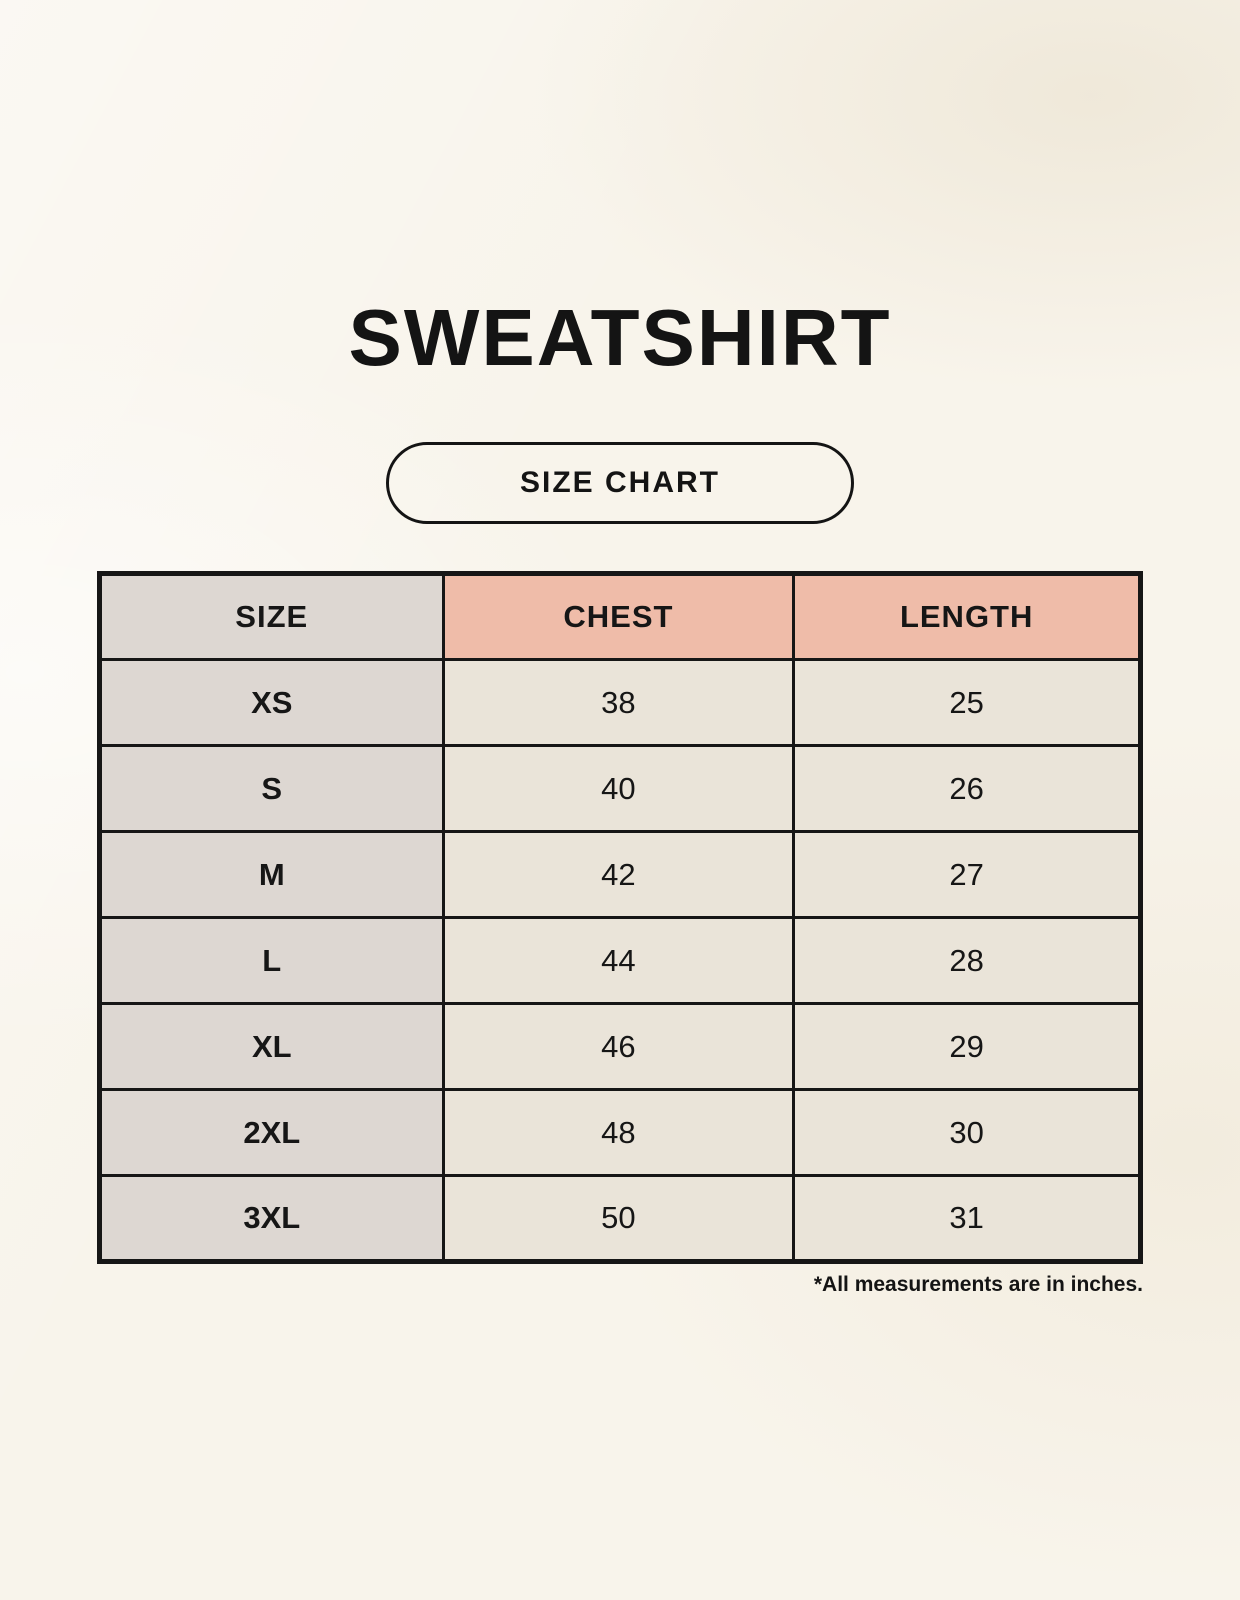 The width and height of the screenshot is (1240, 1600). I want to click on table-row: S 40 26, so click(620, 788).